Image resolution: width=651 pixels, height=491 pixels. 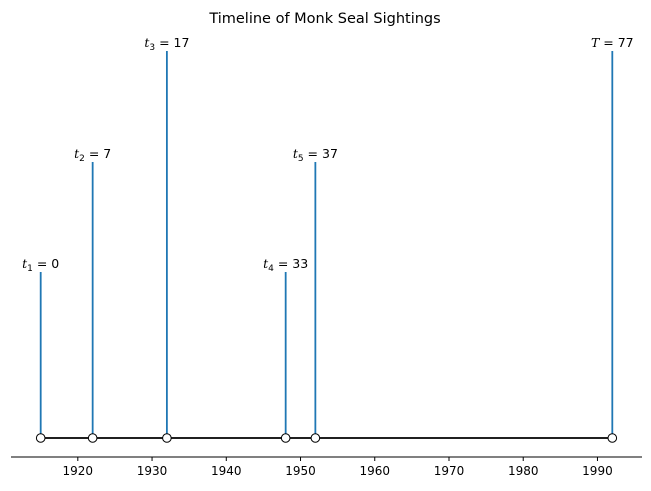 What do you see at coordinates (166, 44) in the screenshot?
I see `stem-label: t3 = 17` at bounding box center [166, 44].